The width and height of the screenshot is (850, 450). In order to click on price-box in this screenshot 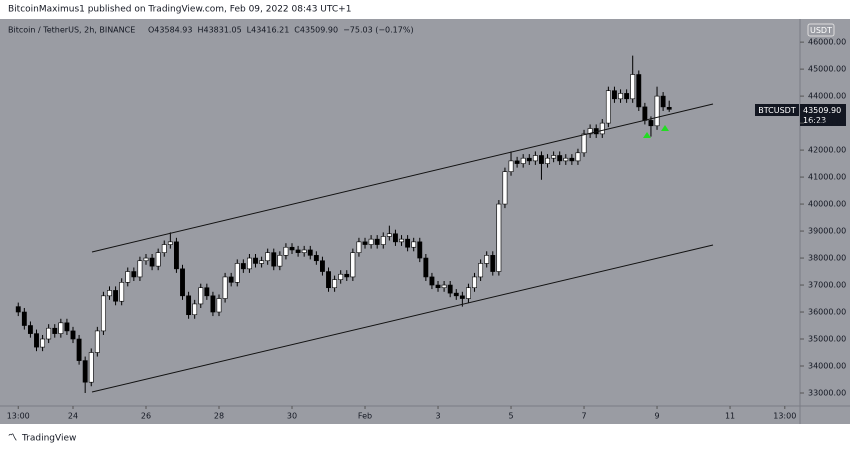, I will do `click(823, 115)`.